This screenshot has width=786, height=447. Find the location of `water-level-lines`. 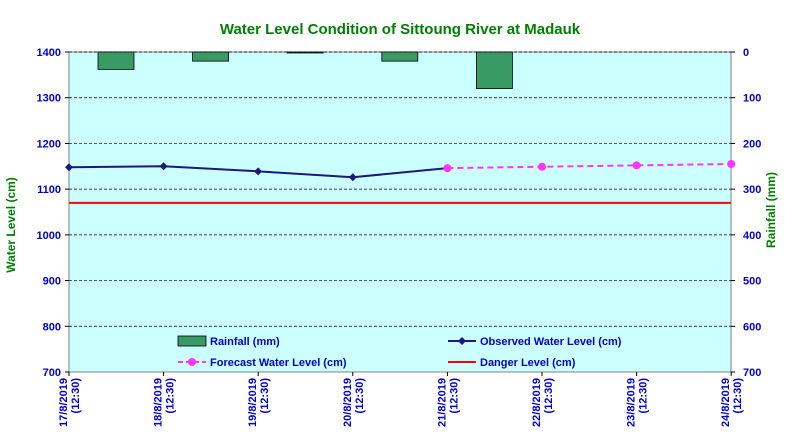

water-level-lines is located at coordinates (400, 182).